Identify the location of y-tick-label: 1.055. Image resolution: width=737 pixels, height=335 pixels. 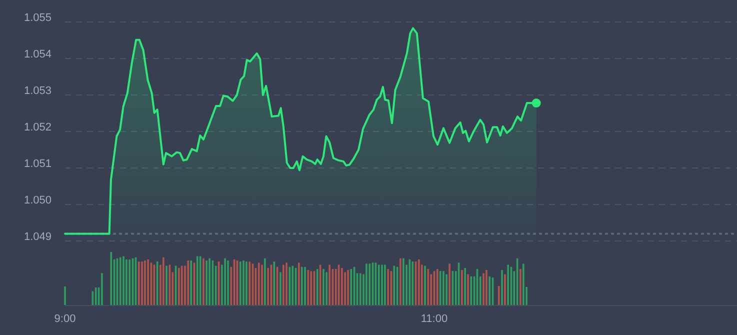
(38, 18).